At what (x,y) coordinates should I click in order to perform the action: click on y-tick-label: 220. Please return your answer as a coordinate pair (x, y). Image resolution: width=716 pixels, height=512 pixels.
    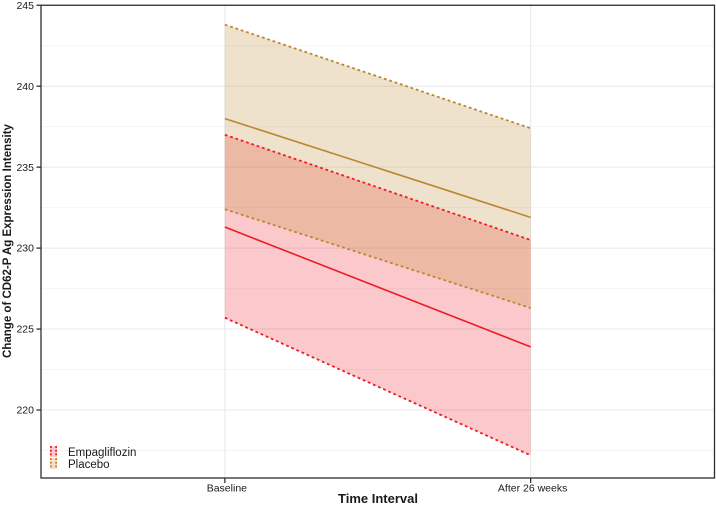
    Looking at the image, I should click on (25, 411).